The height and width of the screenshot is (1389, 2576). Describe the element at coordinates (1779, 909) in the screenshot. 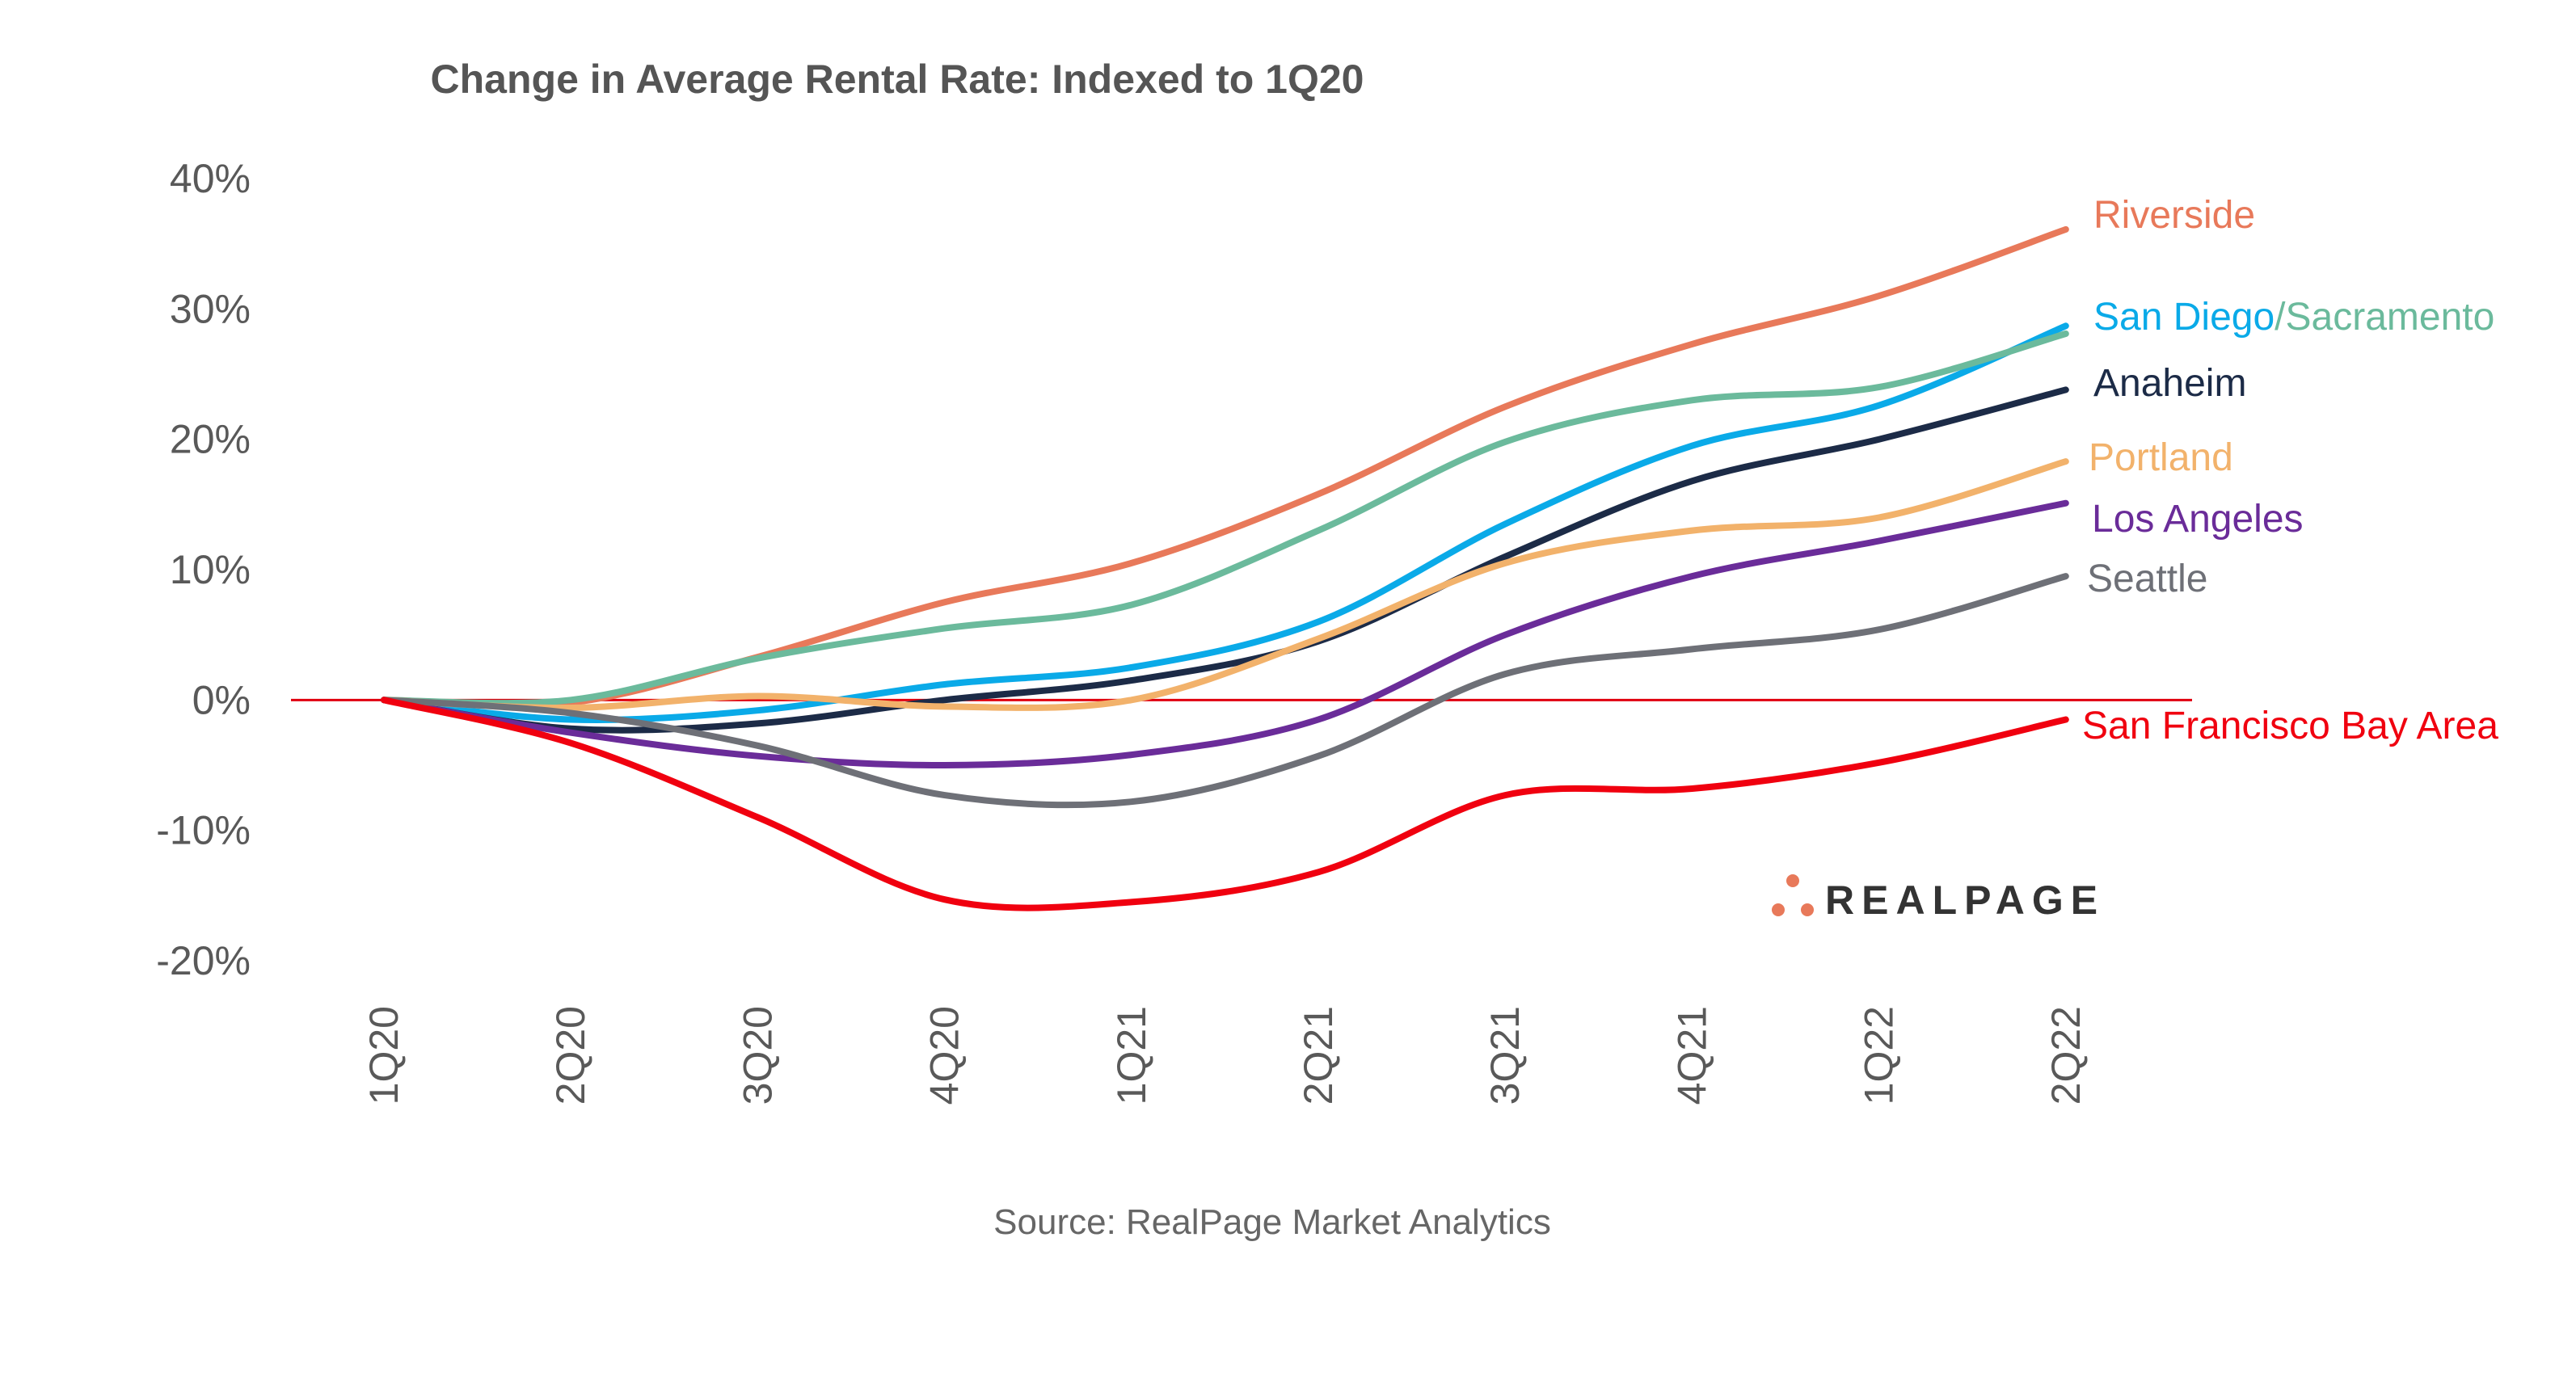

I see `logo-dot-left` at that location.